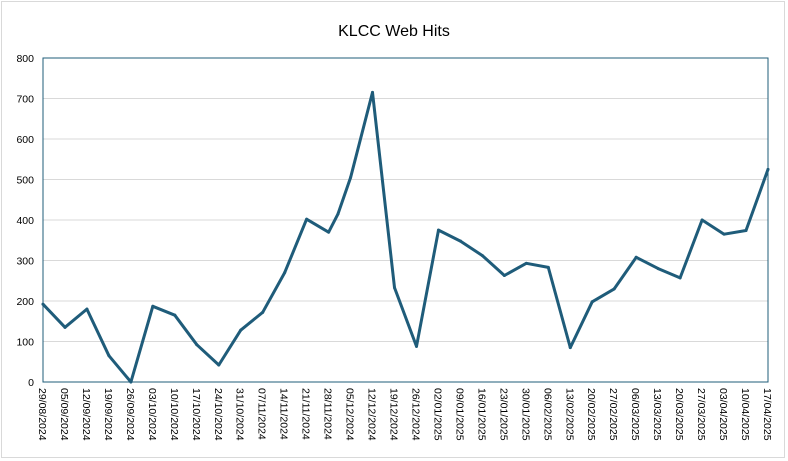 The image size is (788, 461). I want to click on chart-title: KLCC Web Hits, so click(394, 31).